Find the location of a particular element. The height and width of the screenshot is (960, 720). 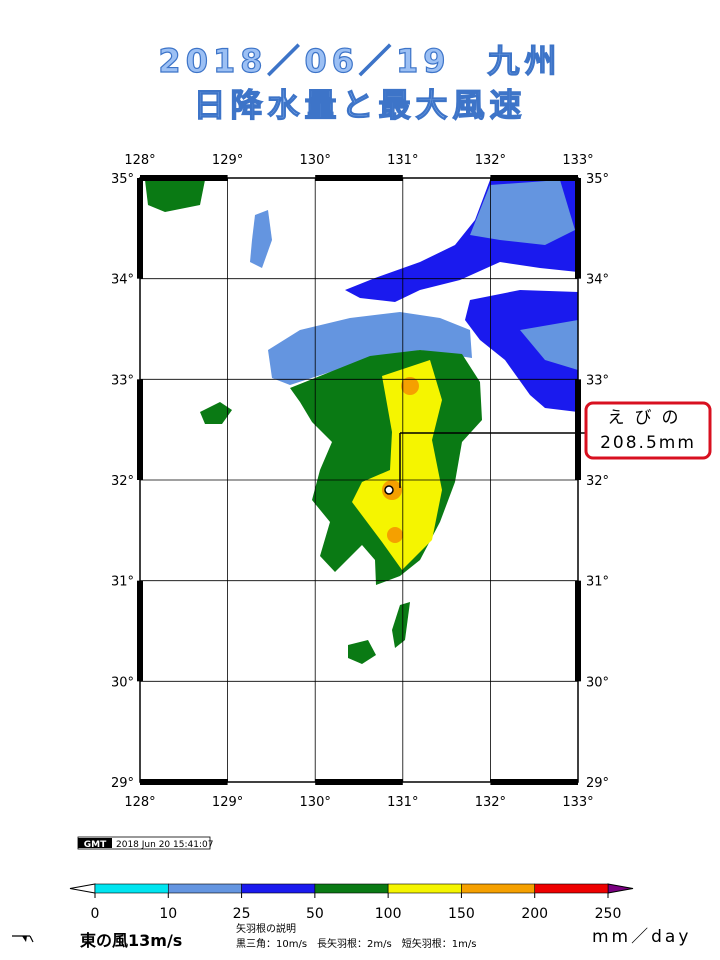

annotation-value: 208.5mm is located at coordinates (648, 443).